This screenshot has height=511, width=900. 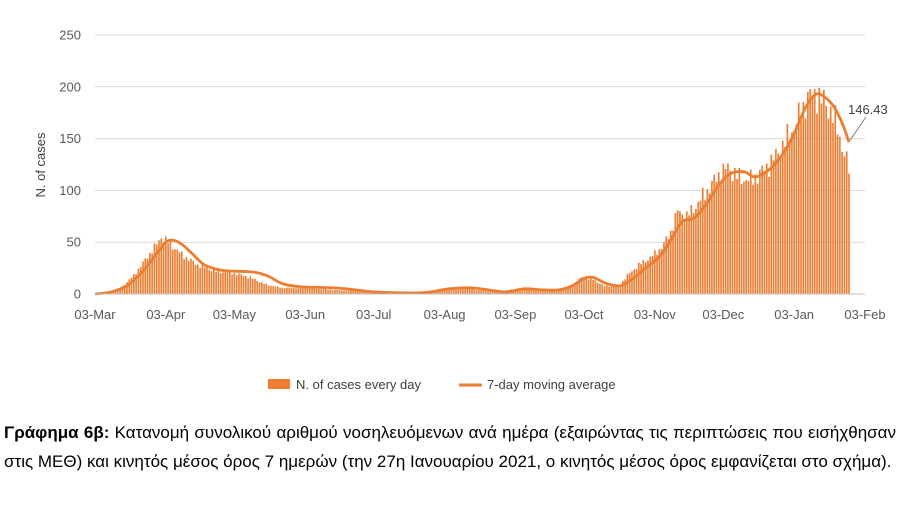 I want to click on x-tick-label-9: 03-Dec, so click(x=723, y=314).